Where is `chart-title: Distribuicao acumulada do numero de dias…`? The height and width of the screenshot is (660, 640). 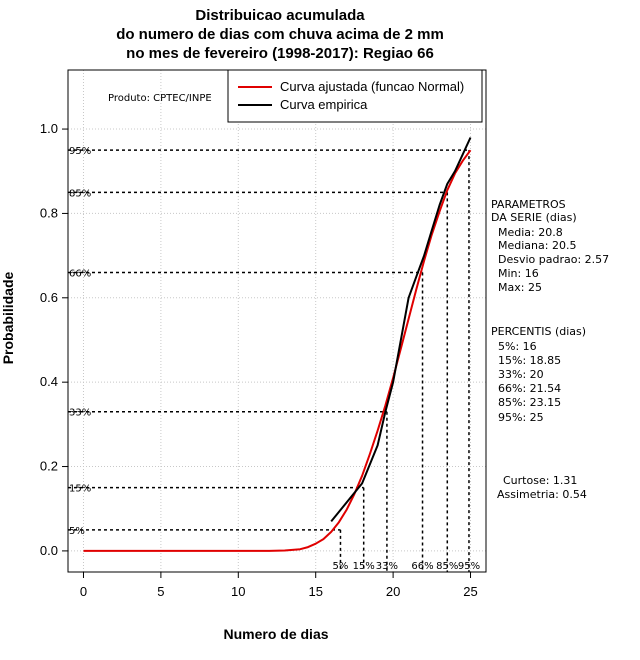
chart-title: Distribuicao acumulada do numero de dias… is located at coordinates (280, 34).